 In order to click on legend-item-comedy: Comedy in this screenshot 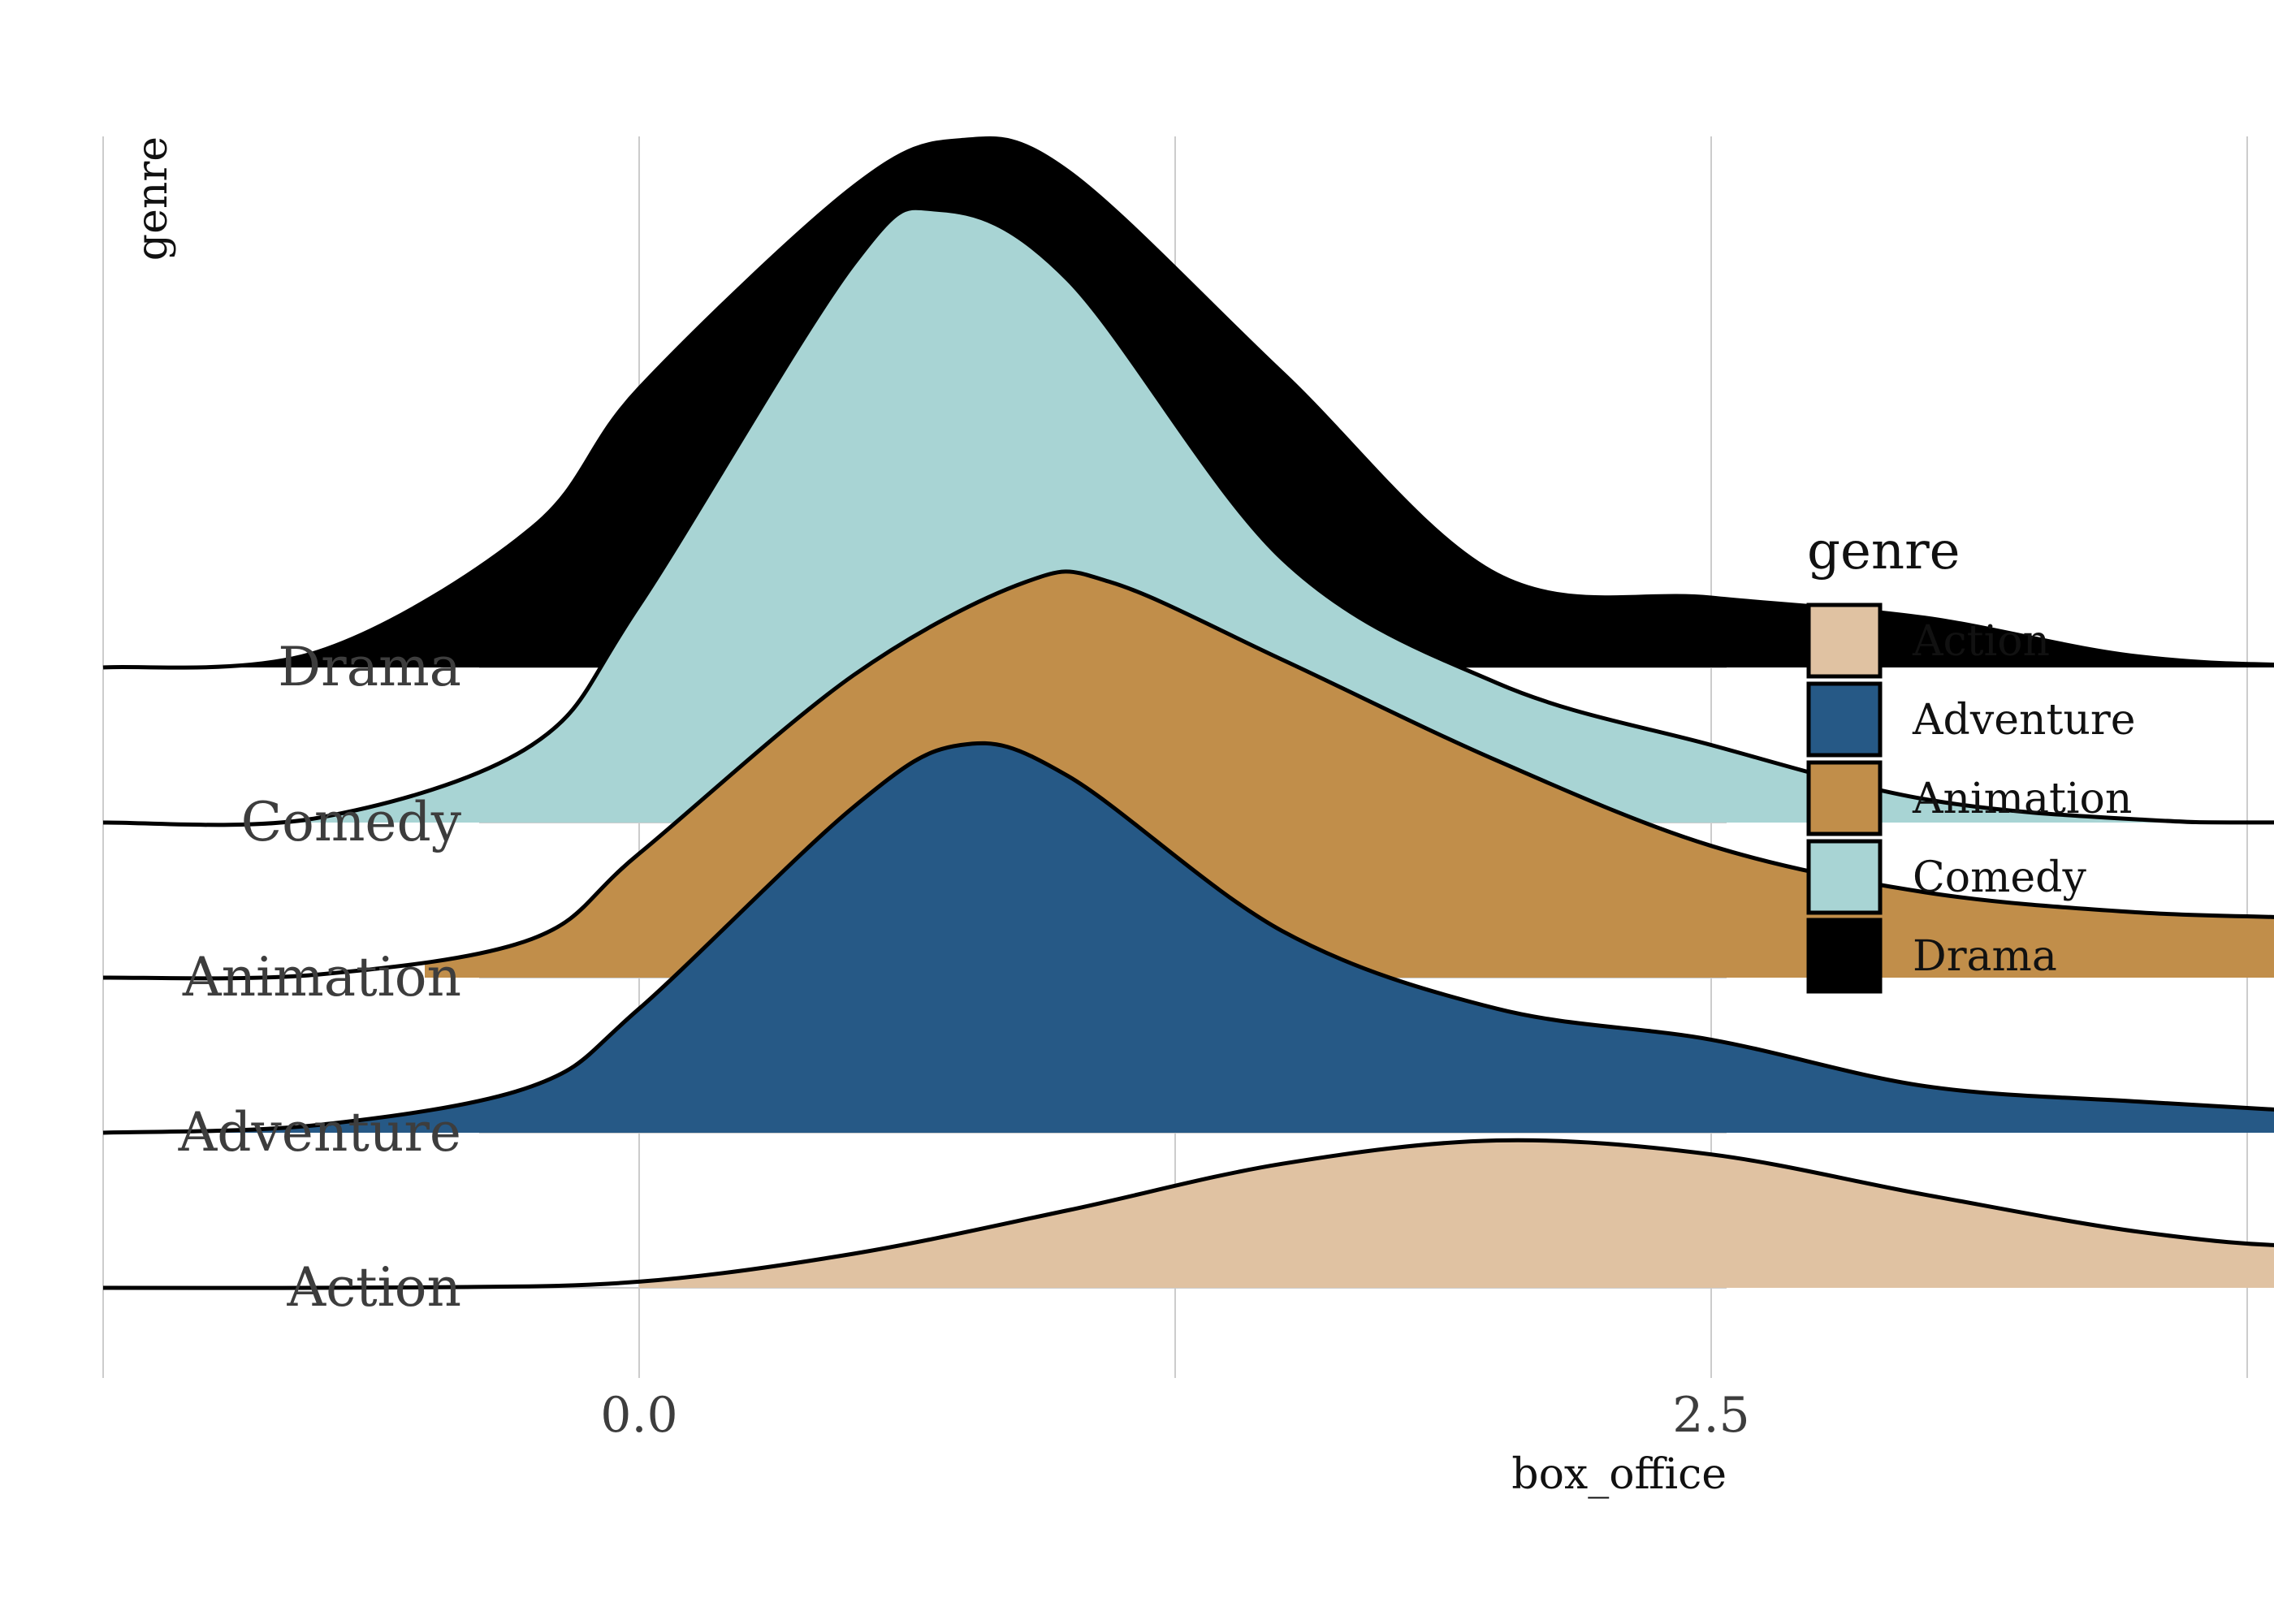, I will do `click(1946, 877)`.